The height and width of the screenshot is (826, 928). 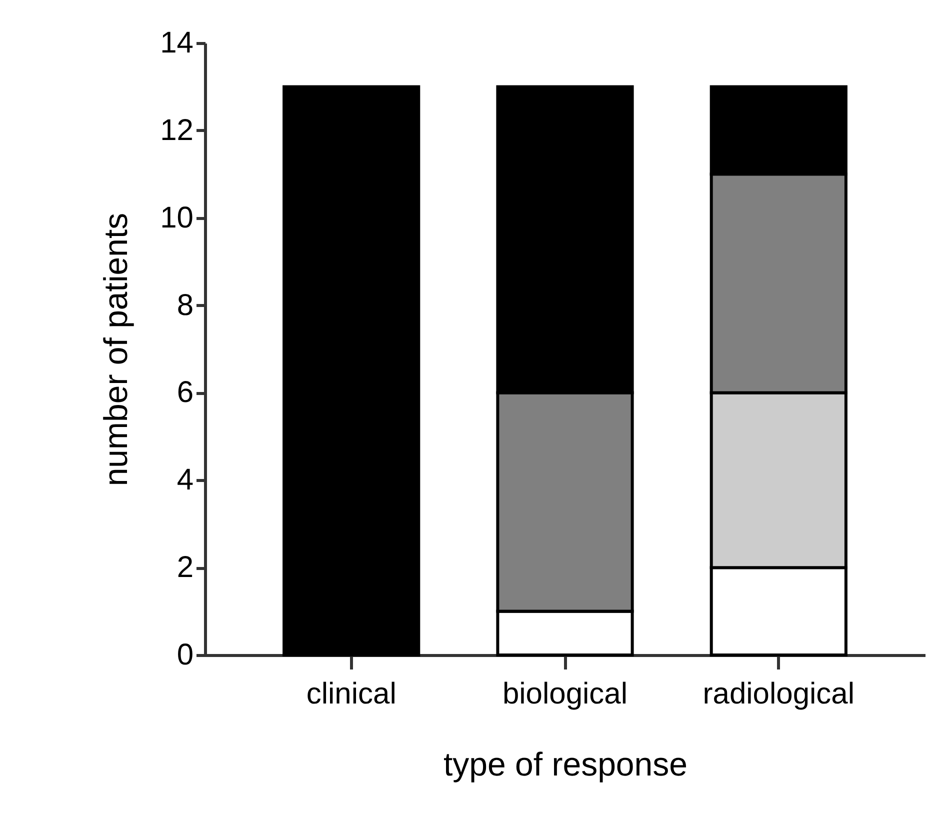 What do you see at coordinates (351, 694) in the screenshot?
I see `x-tick-label: clinical` at bounding box center [351, 694].